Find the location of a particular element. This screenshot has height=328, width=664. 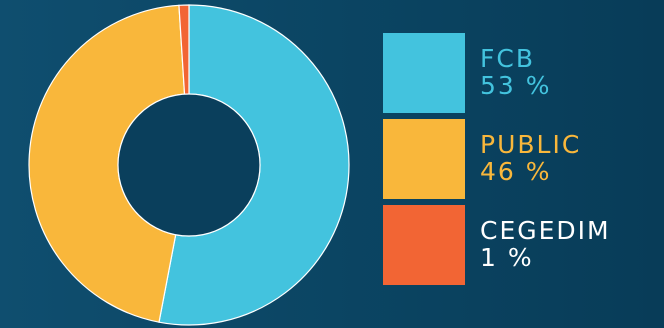

legend-swatch-fcb is located at coordinates (424, 73).